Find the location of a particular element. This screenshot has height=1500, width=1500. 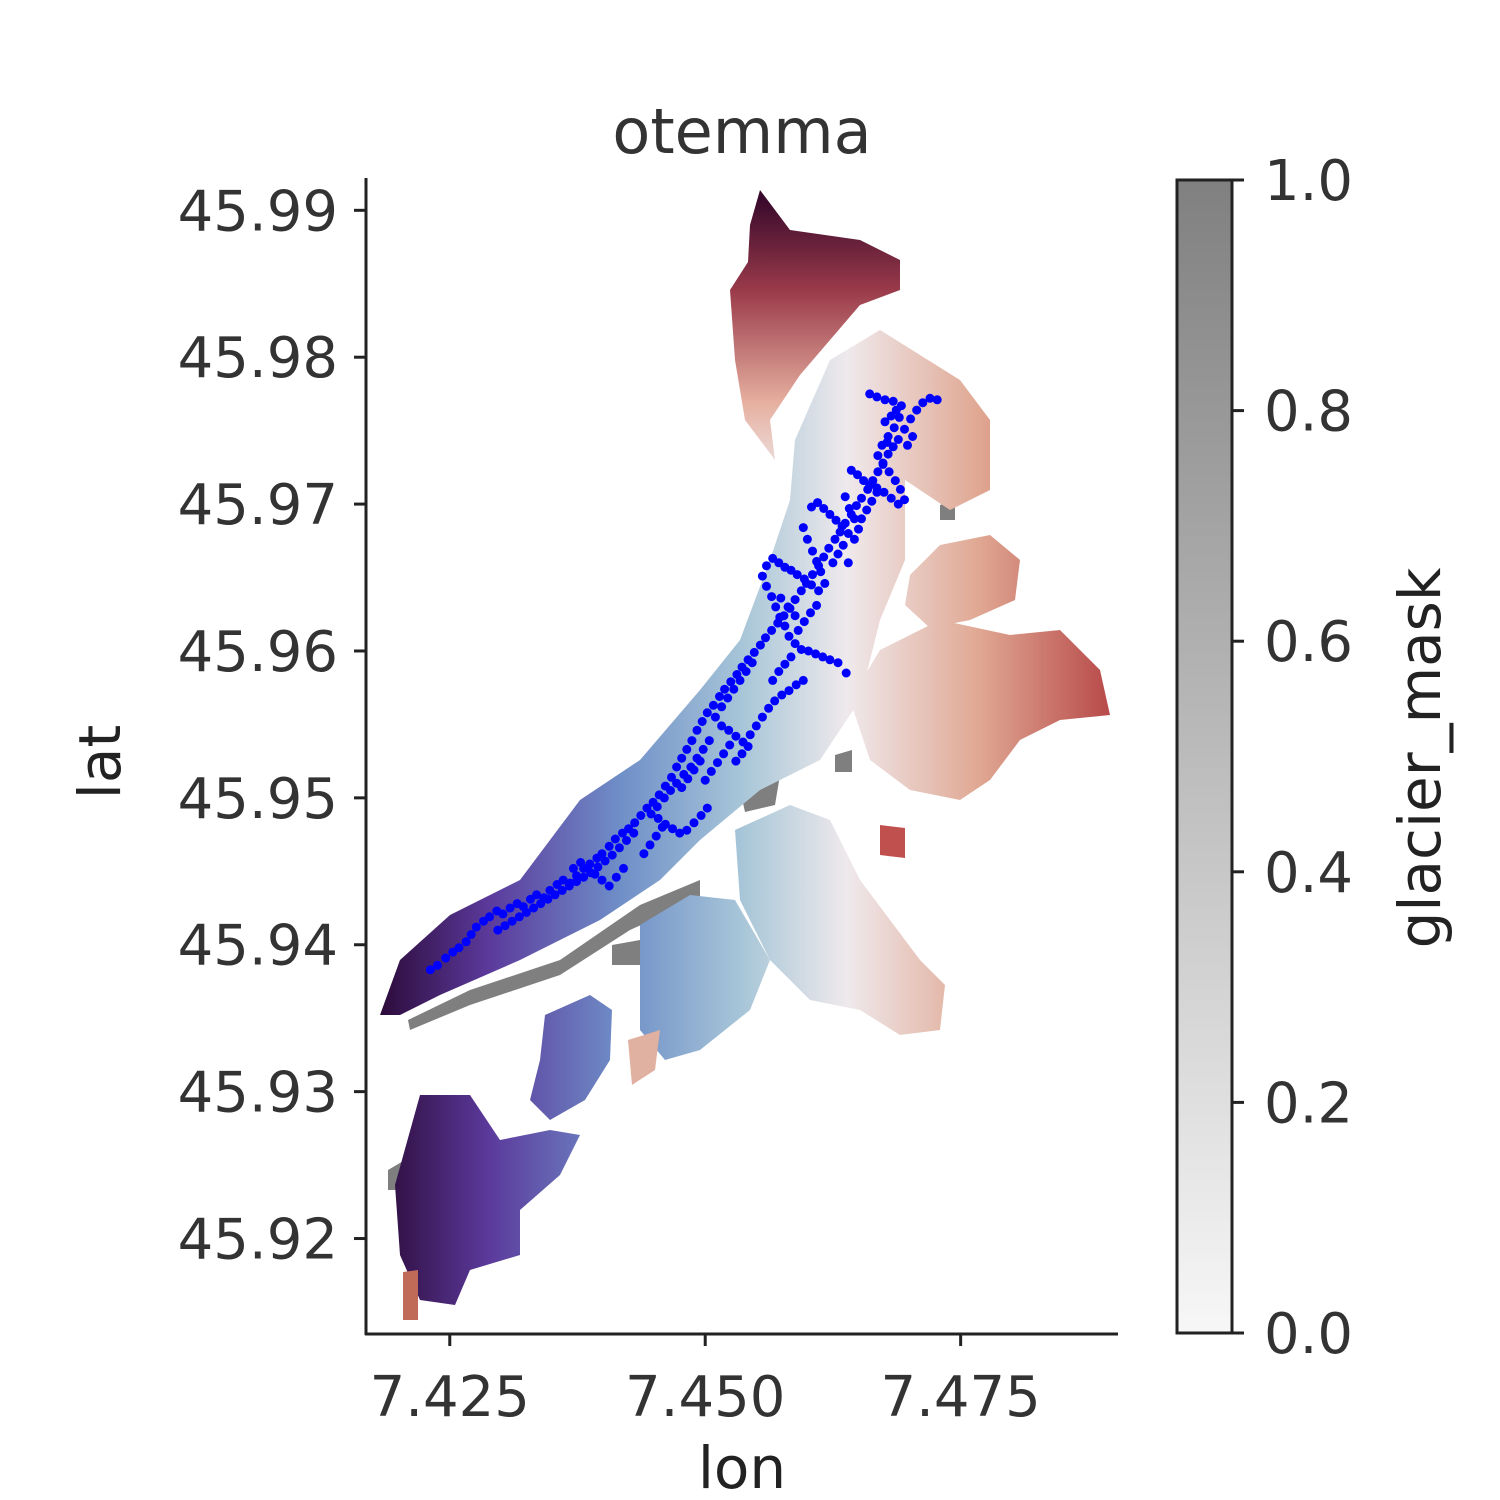

y-tick-label: 45.96 is located at coordinates (258, 652).